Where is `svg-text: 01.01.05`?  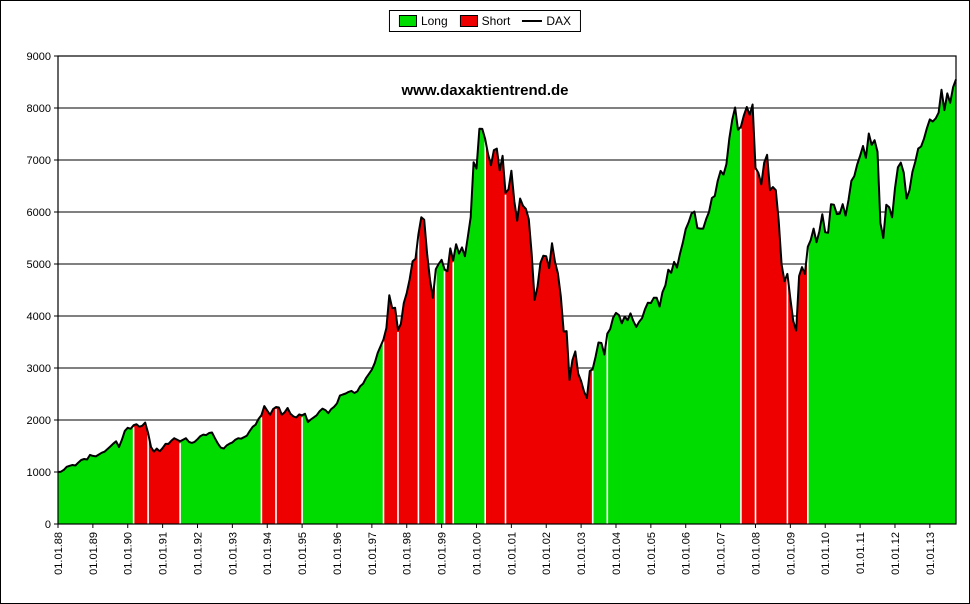
svg-text: 01.01.05 is located at coordinates (652, 553).